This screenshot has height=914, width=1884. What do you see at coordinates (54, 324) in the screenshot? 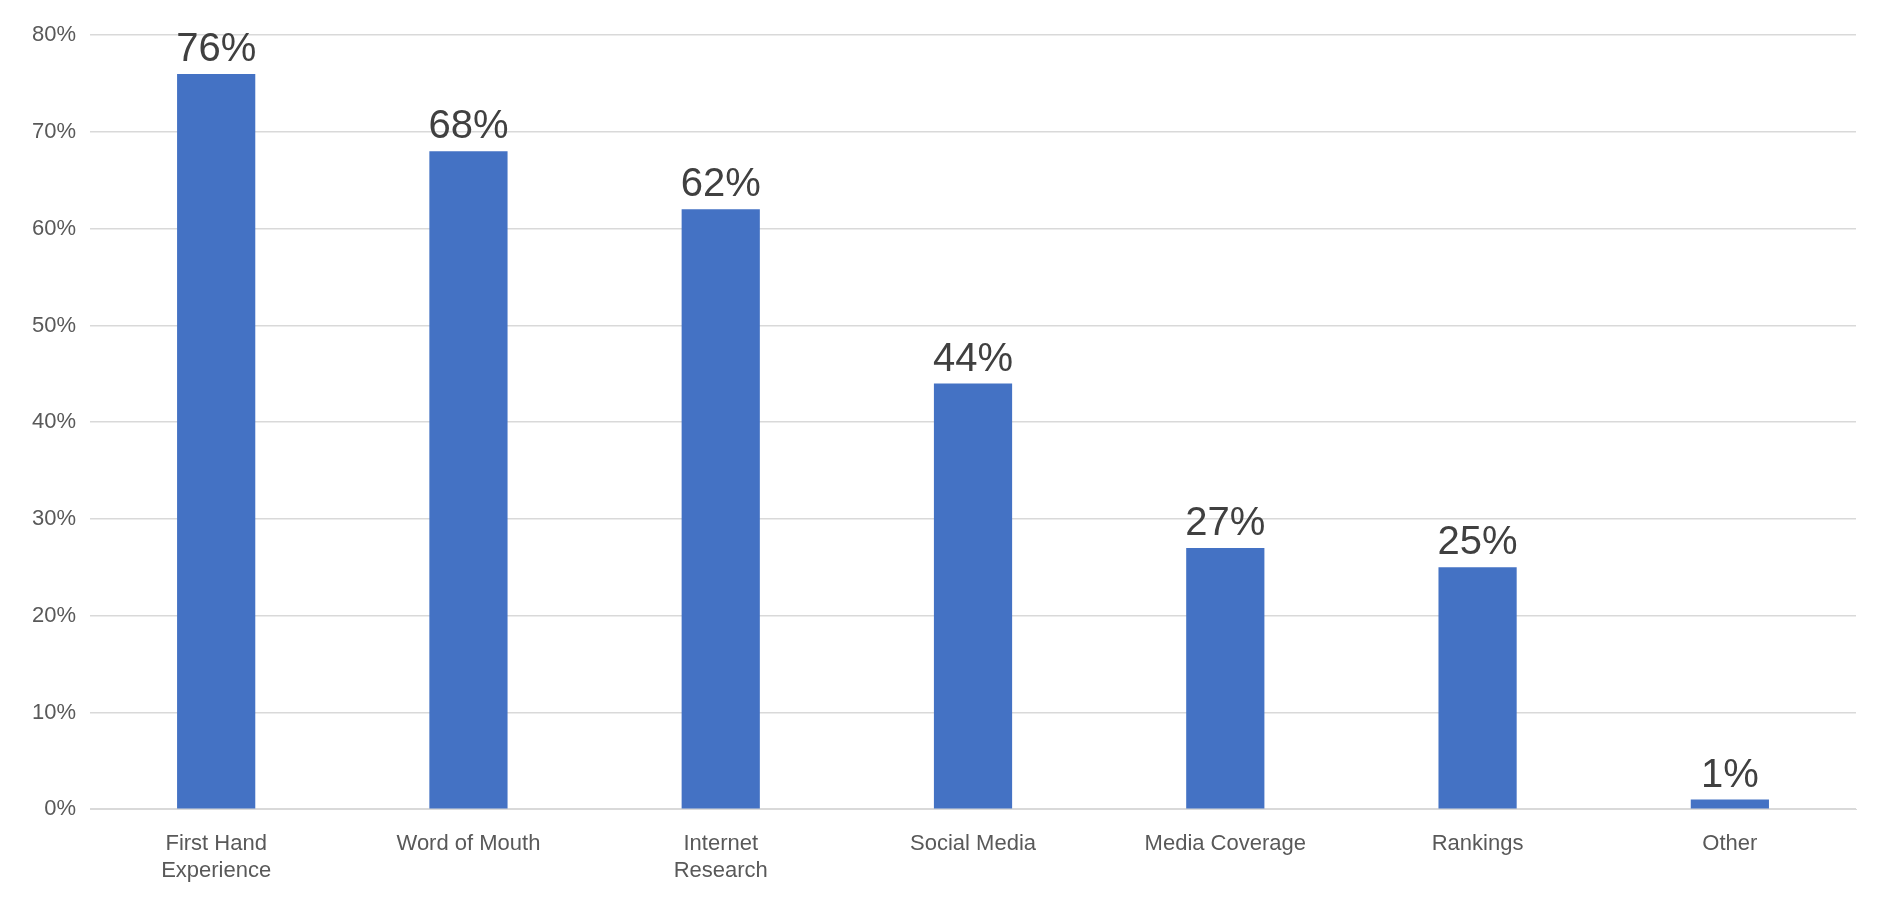
I see `y-tick-label: 50%` at bounding box center [54, 324].